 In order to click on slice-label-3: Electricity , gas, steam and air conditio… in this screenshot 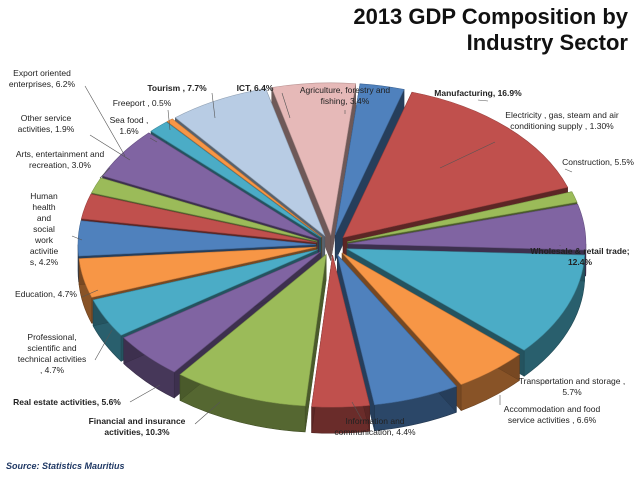, I will do `click(562, 120)`.